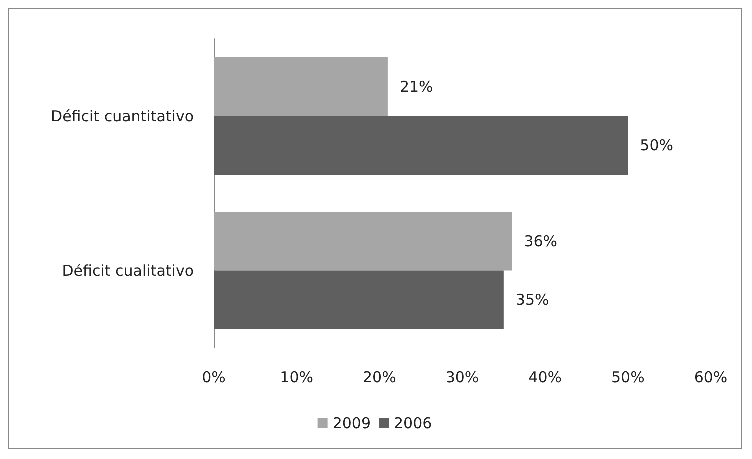 The width and height of the screenshot is (752, 459). I want to click on x-tick-label: 50%, so click(628, 377).